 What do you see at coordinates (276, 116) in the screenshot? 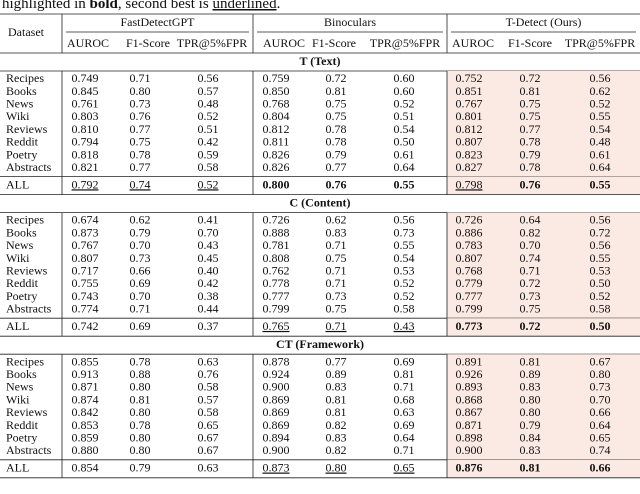
I see `cell: 0.804` at bounding box center [276, 116].